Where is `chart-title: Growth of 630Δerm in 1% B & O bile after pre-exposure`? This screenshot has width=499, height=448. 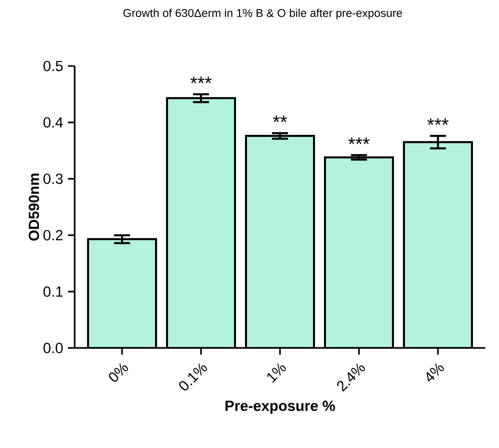
chart-title: Growth of 630Δerm in 1% B & O bile after pre-exposure is located at coordinates (262, 14).